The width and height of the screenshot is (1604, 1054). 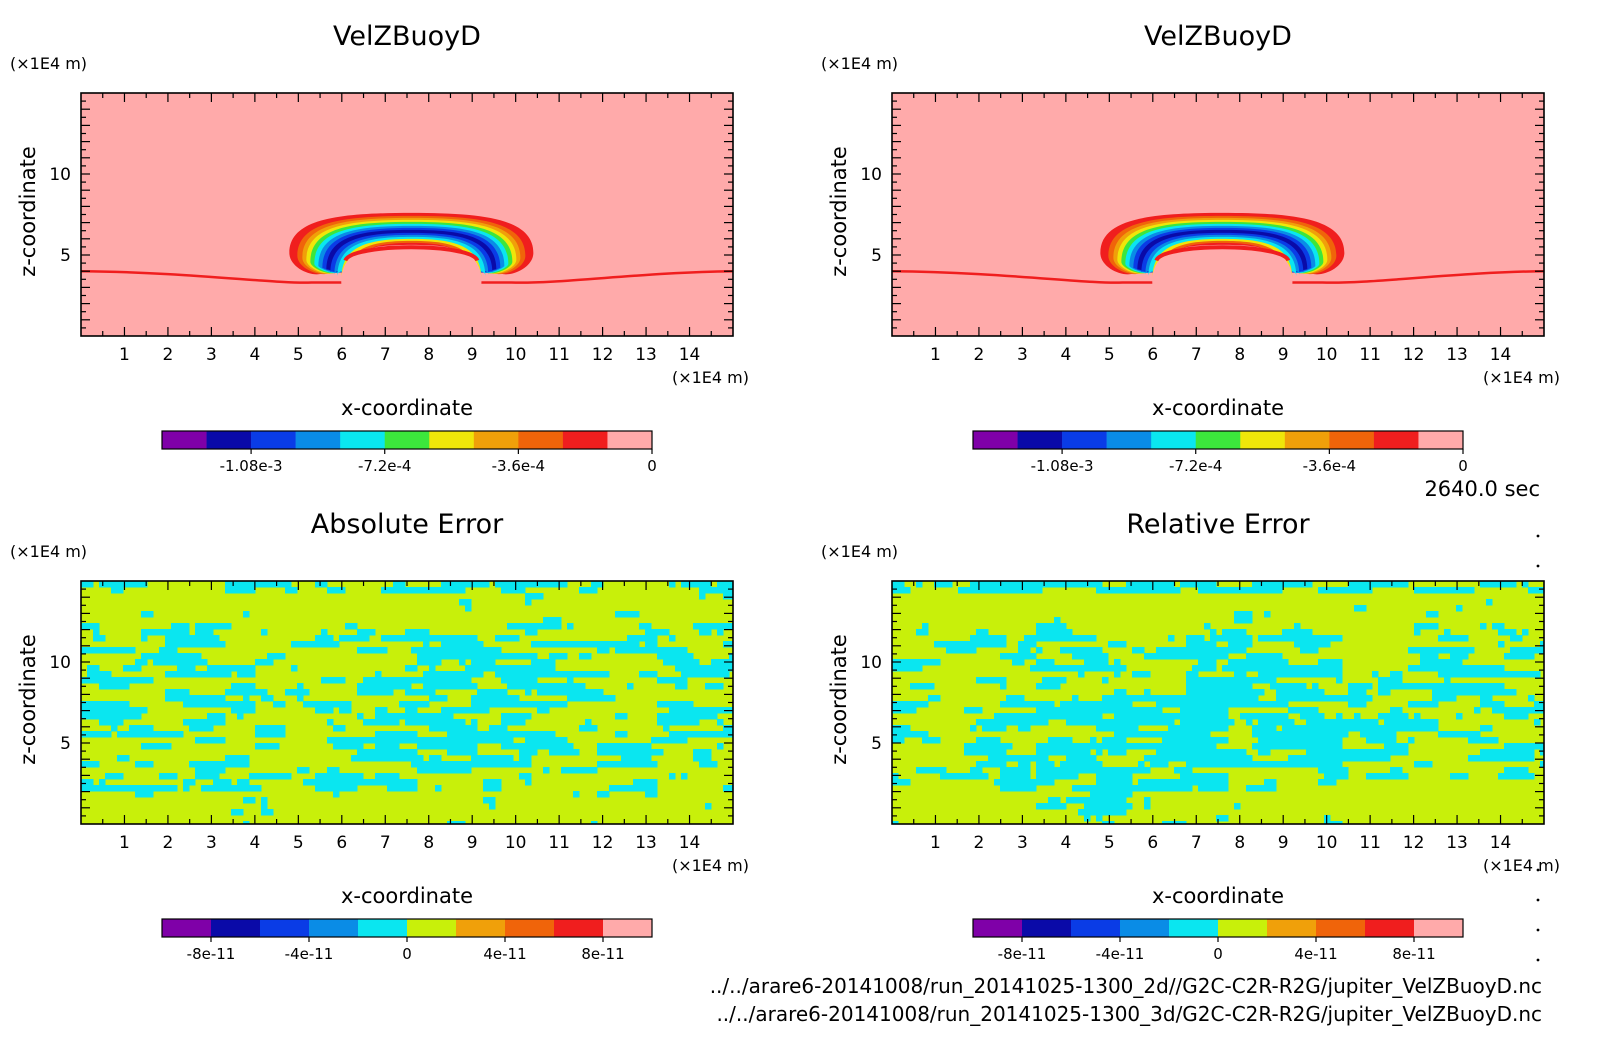 What do you see at coordinates (876, 256) in the screenshot?
I see `y-tick-label: 5` at bounding box center [876, 256].